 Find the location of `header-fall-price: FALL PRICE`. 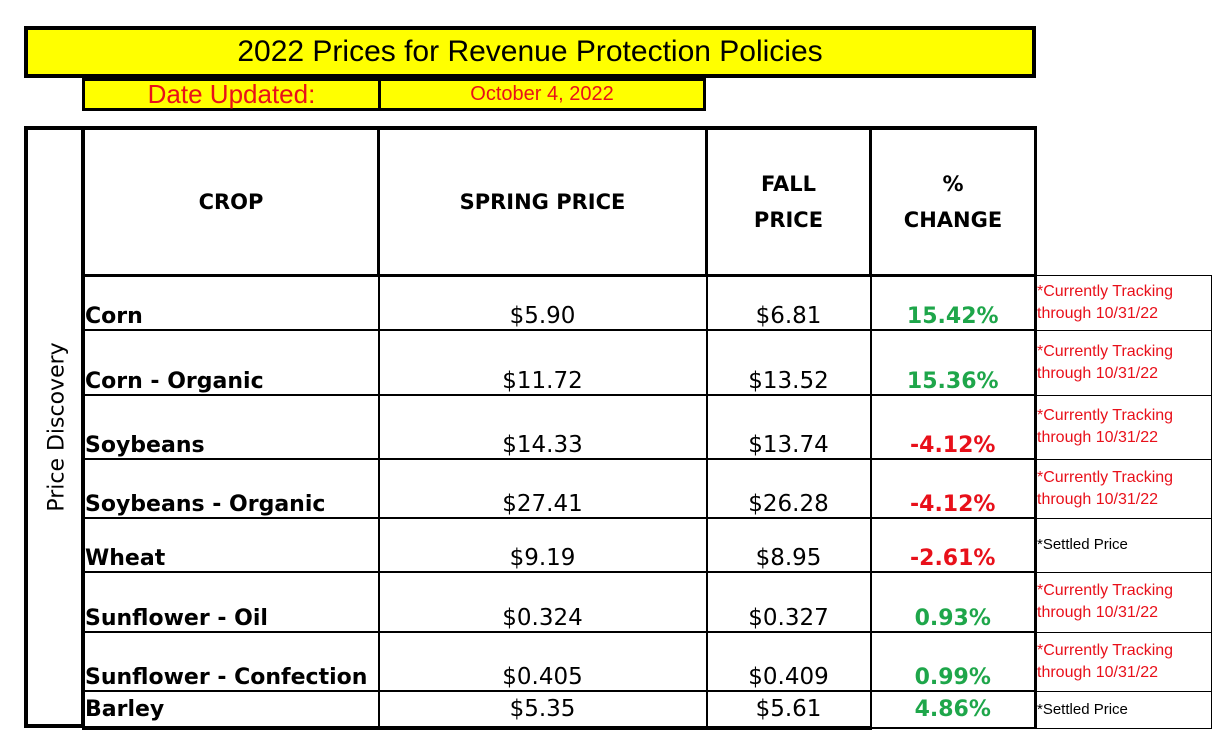

header-fall-price: FALL PRICE is located at coordinates (788, 201).